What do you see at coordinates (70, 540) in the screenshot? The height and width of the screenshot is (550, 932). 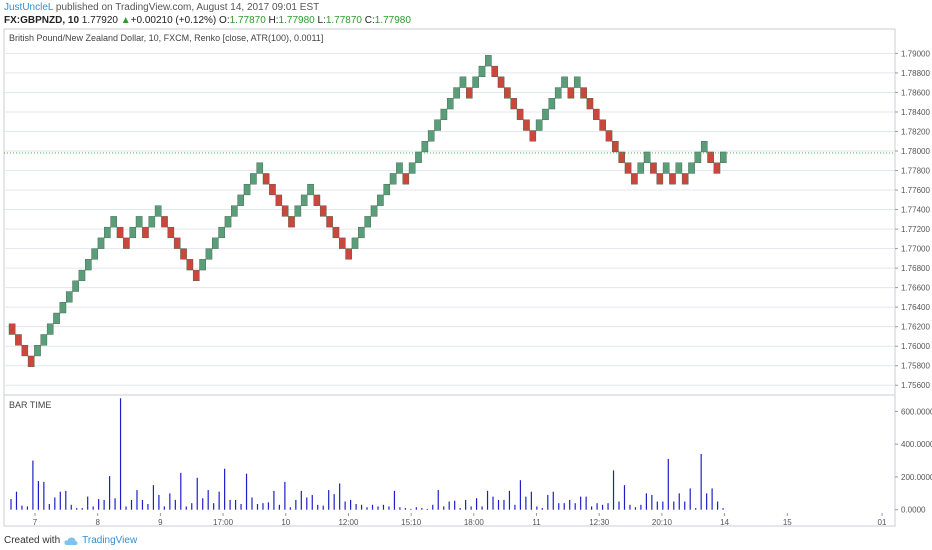 I see `footer: Created with TradingView` at bounding box center [70, 540].